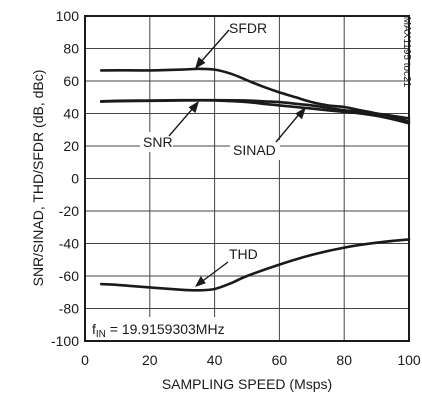 This screenshot has height=401, width=422. What do you see at coordinates (181, 121) in the screenshot?
I see `snr-arrow` at bounding box center [181, 121].